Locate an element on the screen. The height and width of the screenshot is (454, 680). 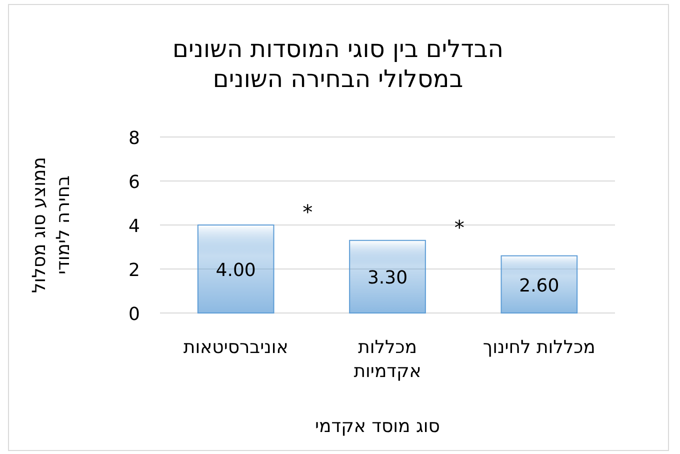
data-label: 3.30 is located at coordinates (387, 278).